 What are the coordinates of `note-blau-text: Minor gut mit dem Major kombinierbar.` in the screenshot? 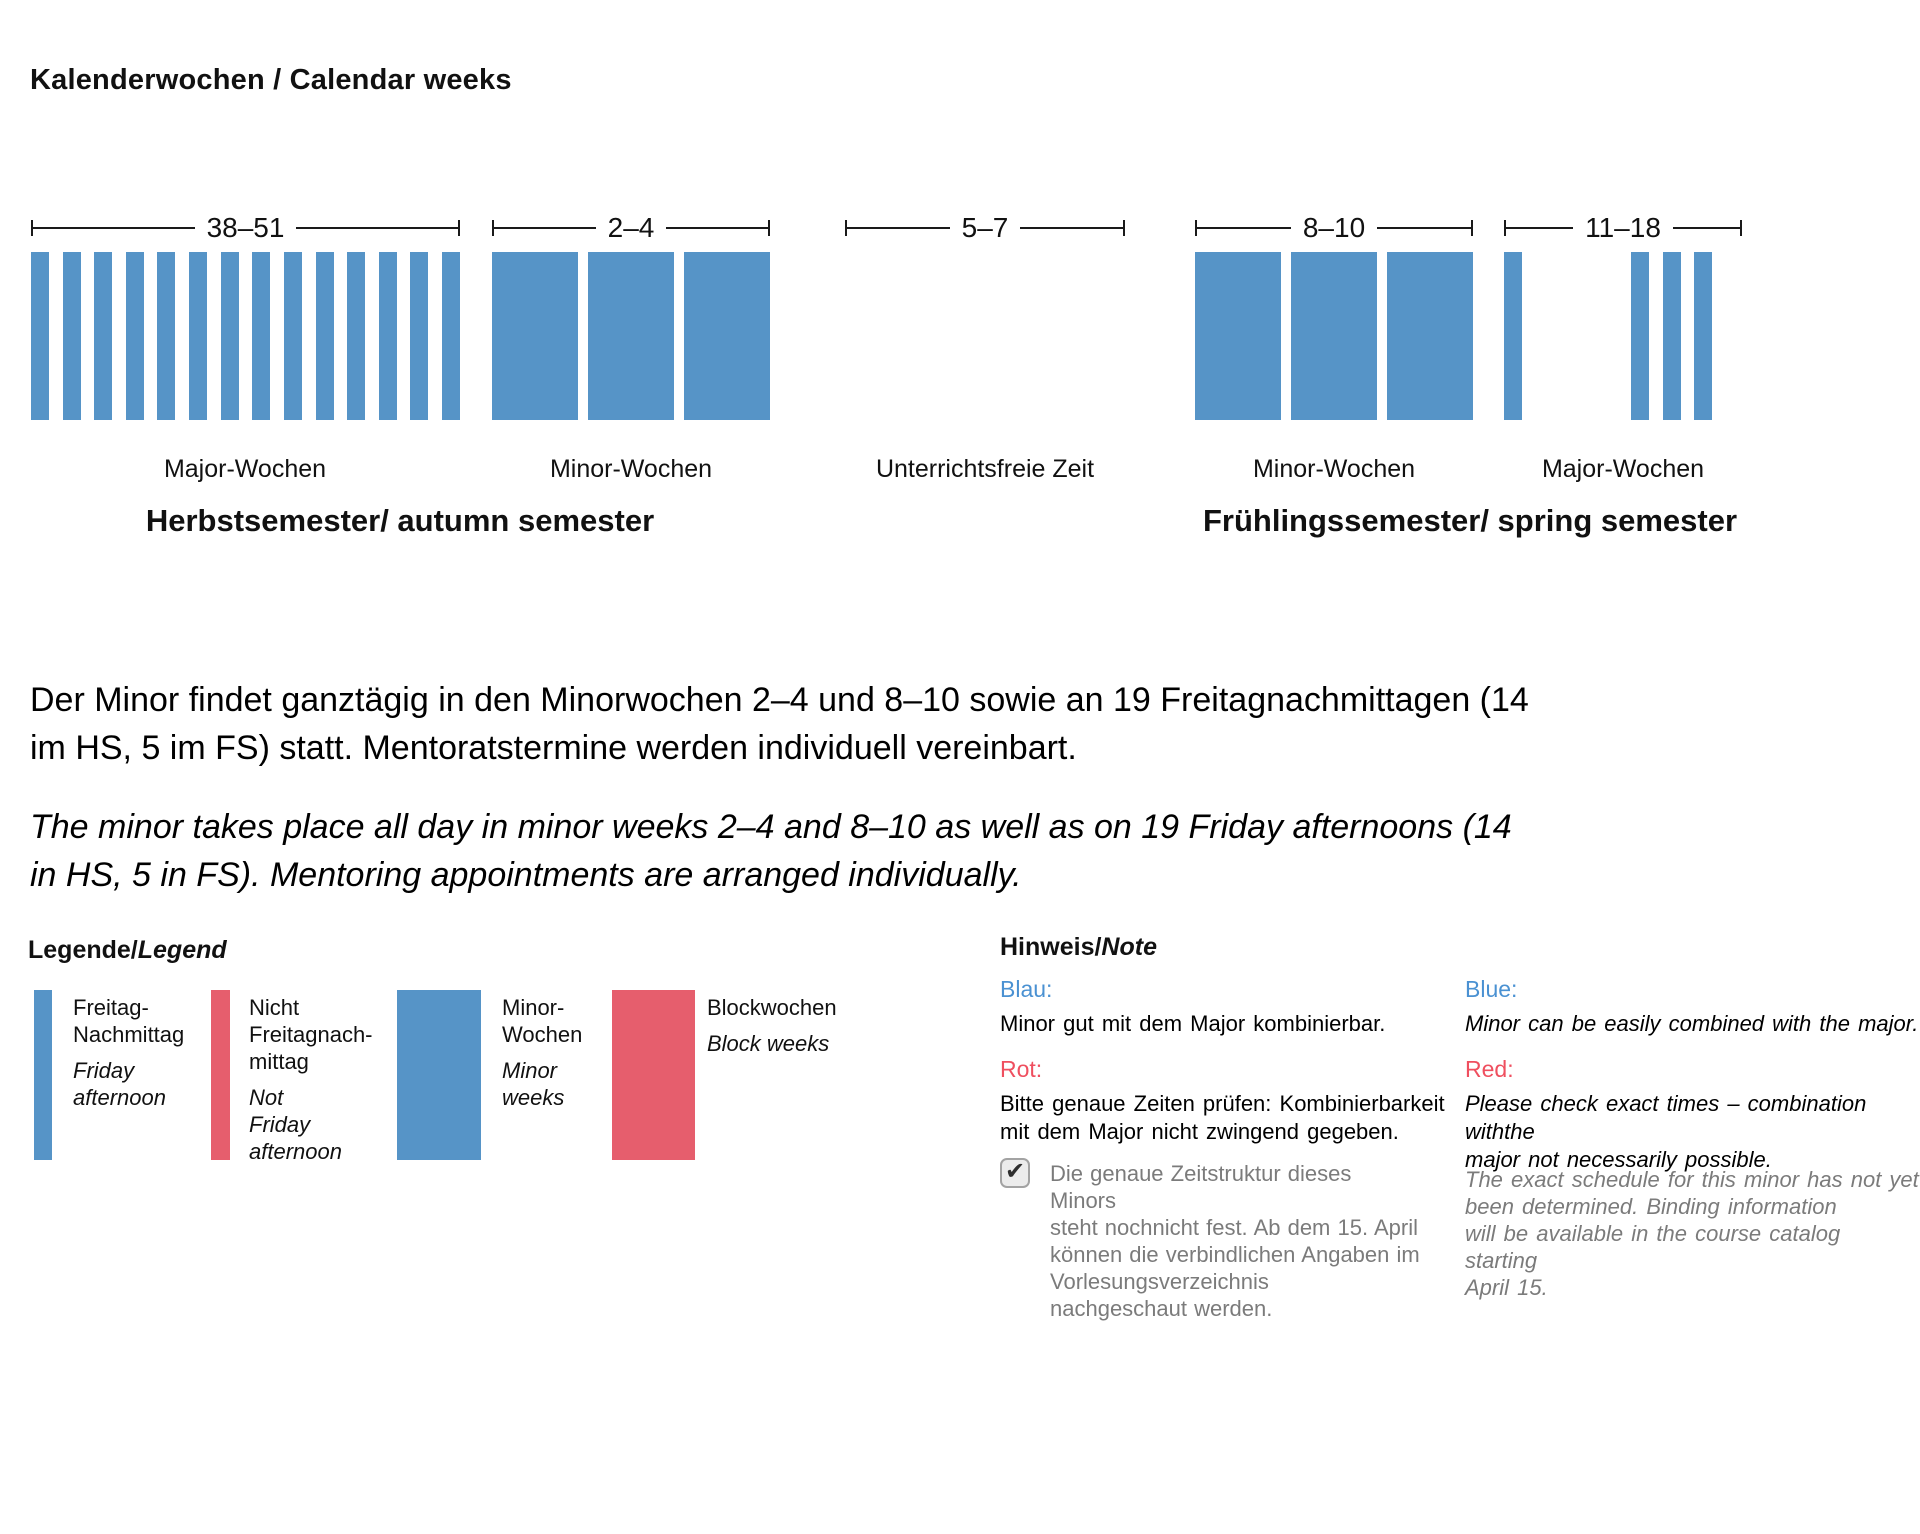 It's located at (1193, 1023).